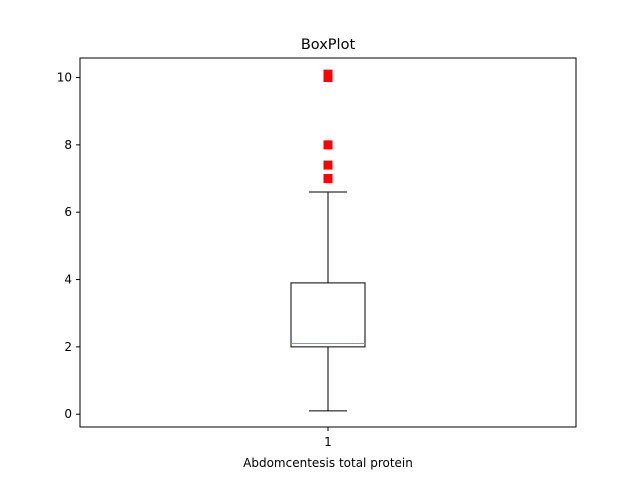 Image resolution: width=640 pixels, height=480 pixels. Describe the element at coordinates (328, 240) in the screenshot. I see `box-marks` at that location.